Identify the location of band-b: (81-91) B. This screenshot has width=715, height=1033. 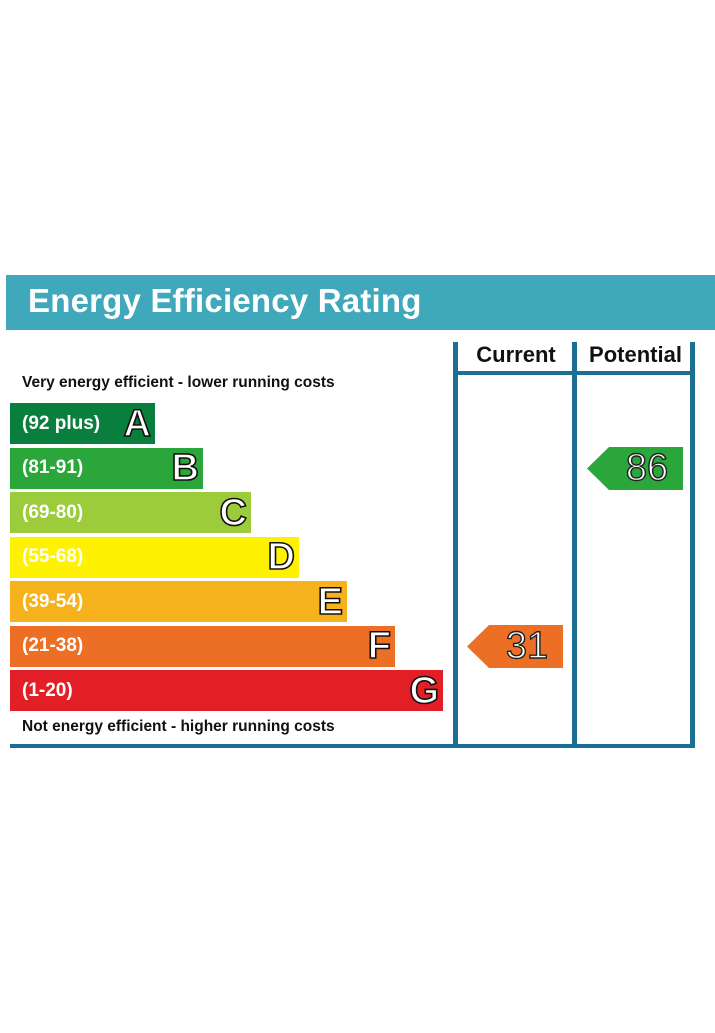
(106, 468).